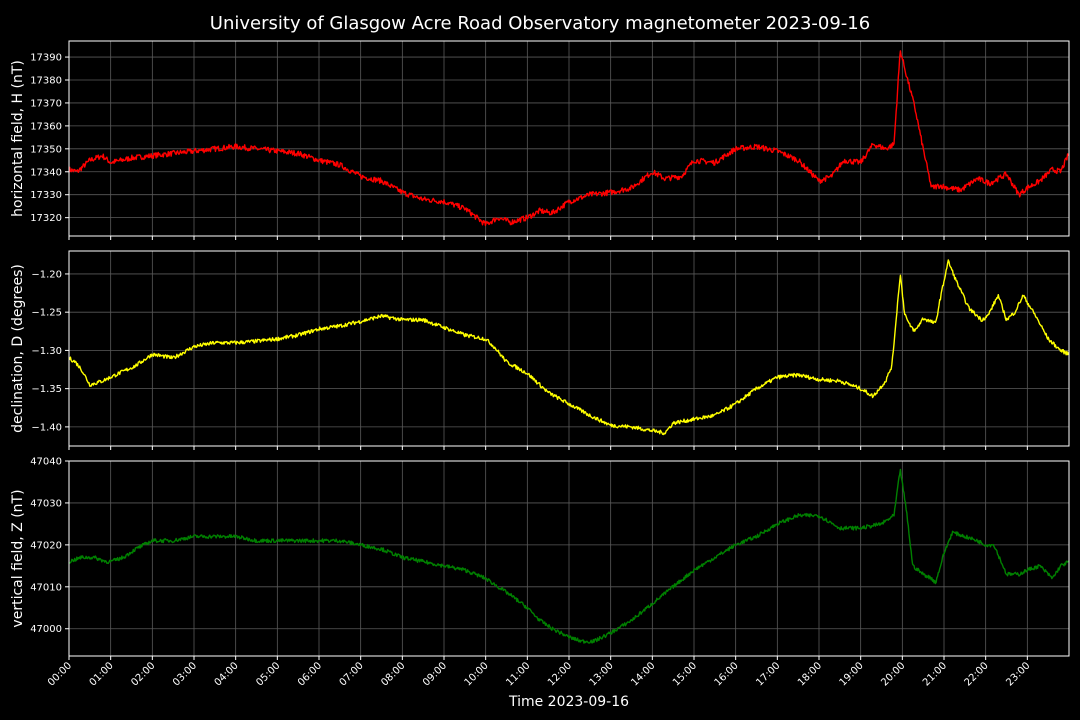 Image resolution: width=1080 pixels, height=720 pixels. Describe the element at coordinates (893, 674) in the screenshot. I see `x-tick-label: 20:00` at that location.